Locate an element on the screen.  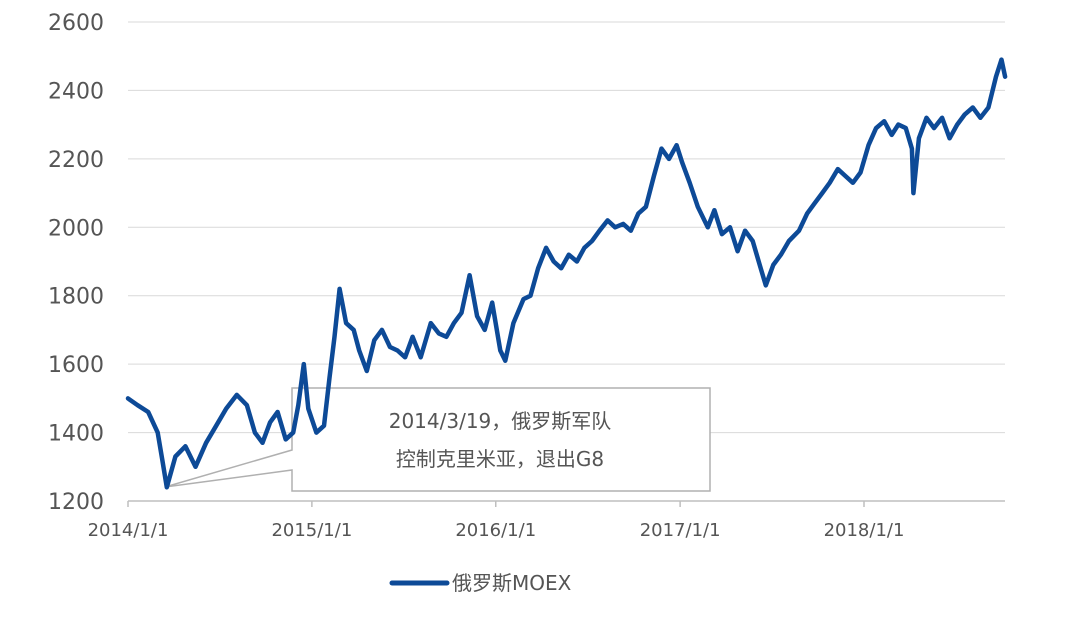
annotation-callout: 2014/3/19，俄罗斯军队 控制克里米亚，退出G8 is located at coordinates (437, 439).